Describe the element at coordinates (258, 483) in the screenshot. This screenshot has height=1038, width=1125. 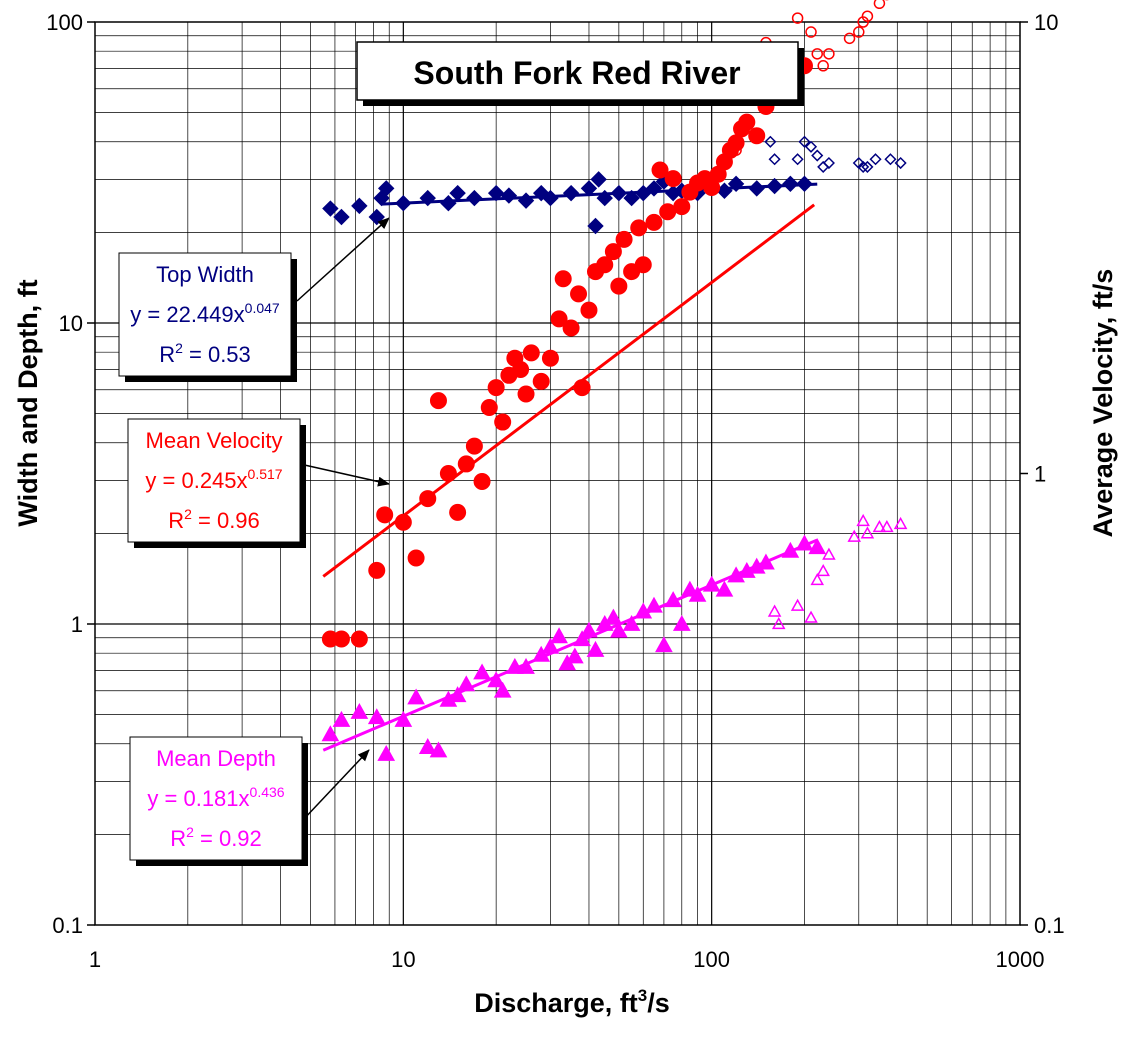
I see `mean-velocity-annotation: Mean Velocity y = 0.245x0.517 R2 = 0.96` at that location.